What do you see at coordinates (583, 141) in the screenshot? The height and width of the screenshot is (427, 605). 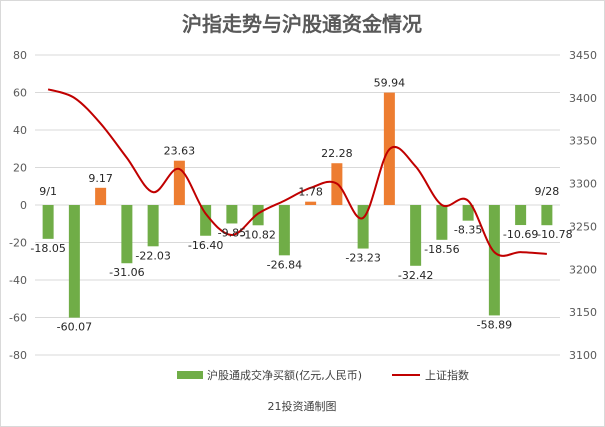 I see `right-axis-tick-label: 3350` at bounding box center [583, 141].